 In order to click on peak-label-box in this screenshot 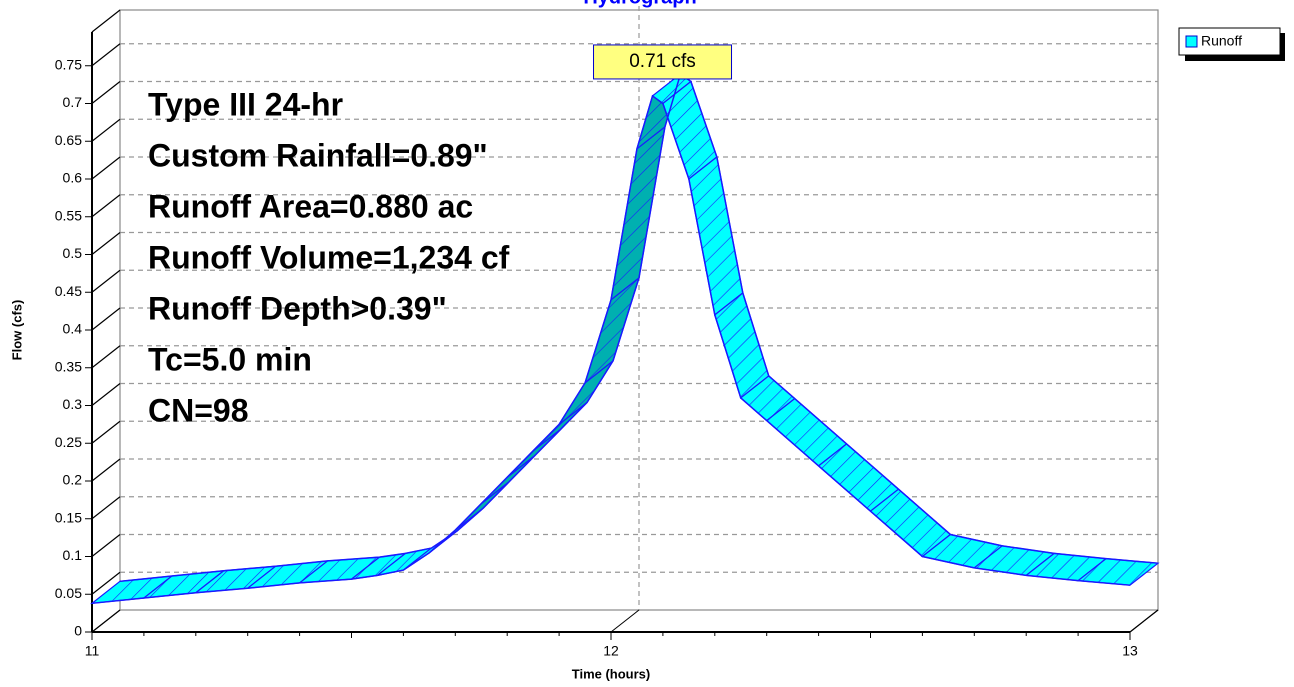, I will do `click(663, 62)`.